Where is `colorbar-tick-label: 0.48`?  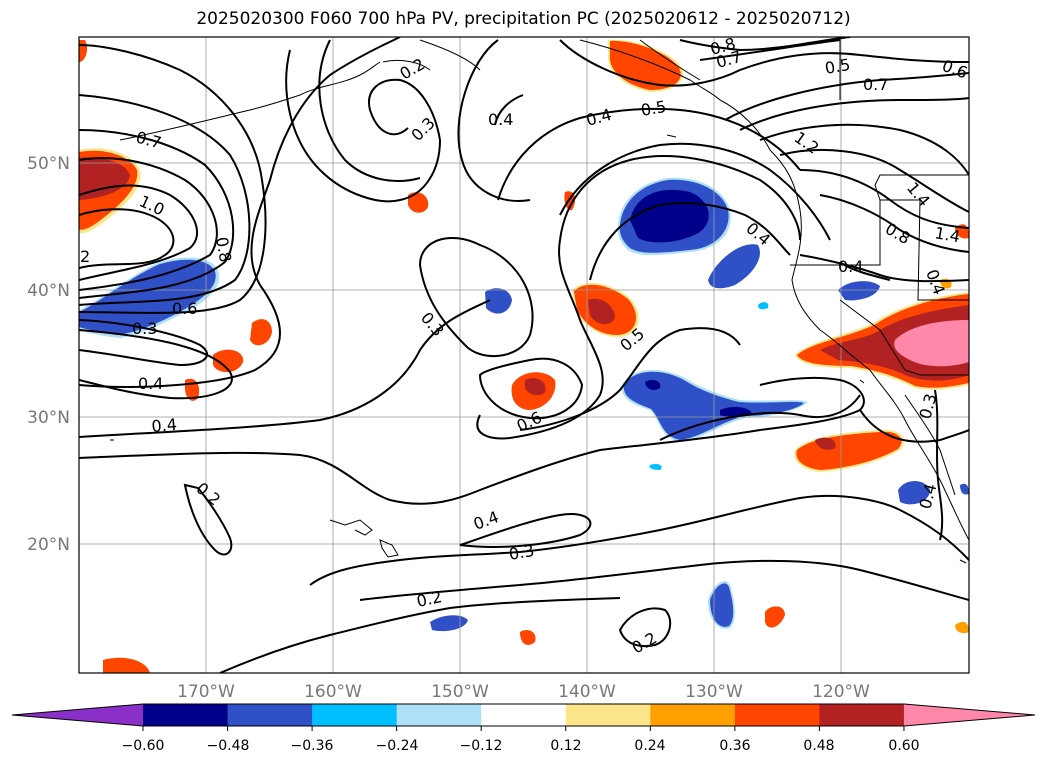
colorbar-tick-label: 0.48 is located at coordinates (818, 746).